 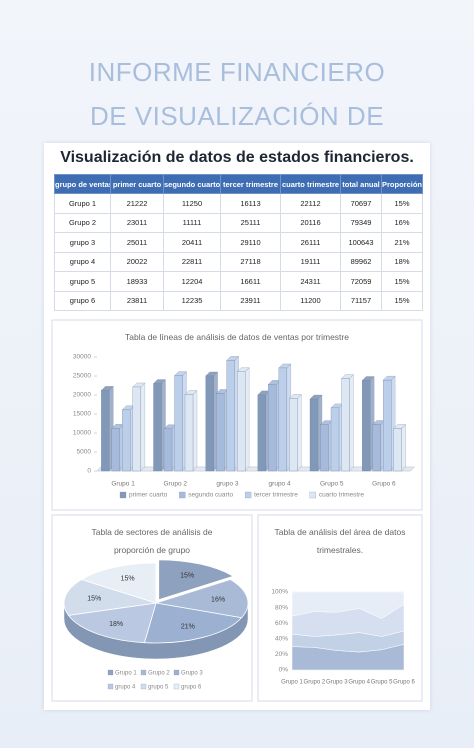 I want to click on y-tick-label: 25000, so click(x=82, y=376).